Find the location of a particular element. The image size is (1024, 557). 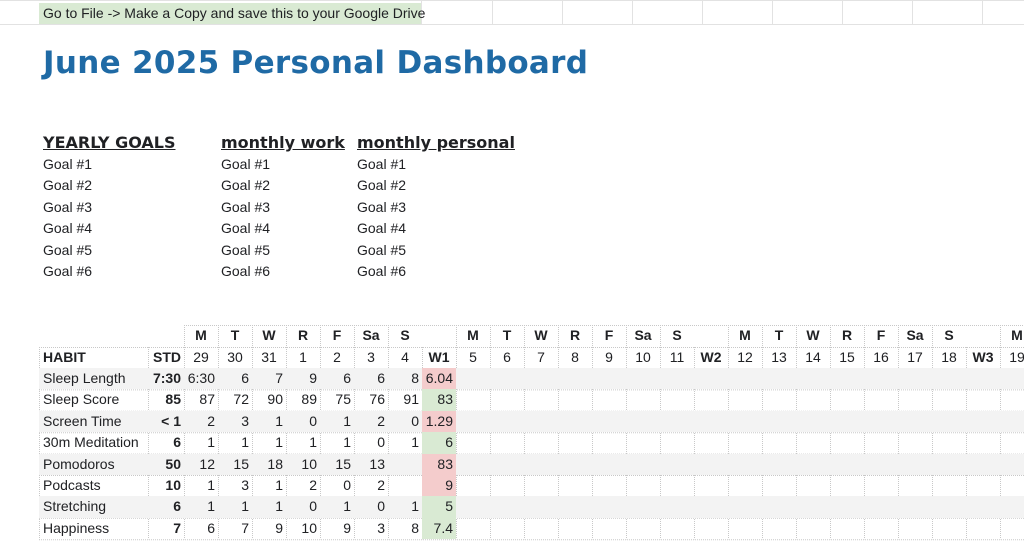

week-summary-header-W2: W2 is located at coordinates (711, 357).